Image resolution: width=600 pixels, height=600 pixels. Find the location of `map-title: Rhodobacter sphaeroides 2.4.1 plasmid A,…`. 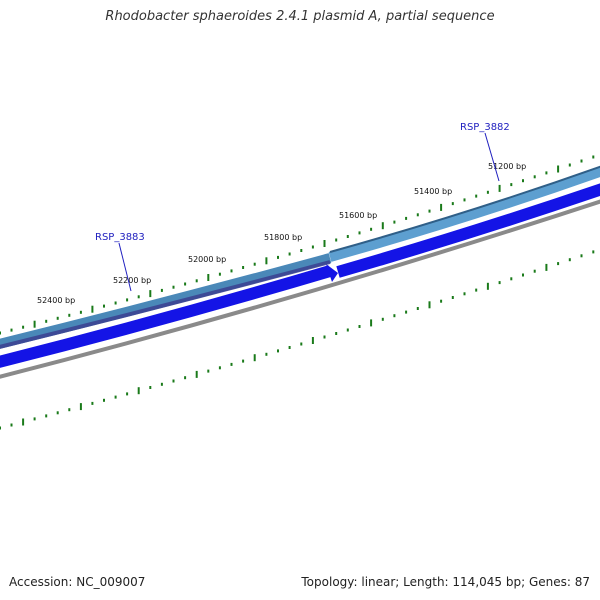

map-title: Rhodobacter sphaeroides 2.4.1 plasmid A,… is located at coordinates (300, 16).